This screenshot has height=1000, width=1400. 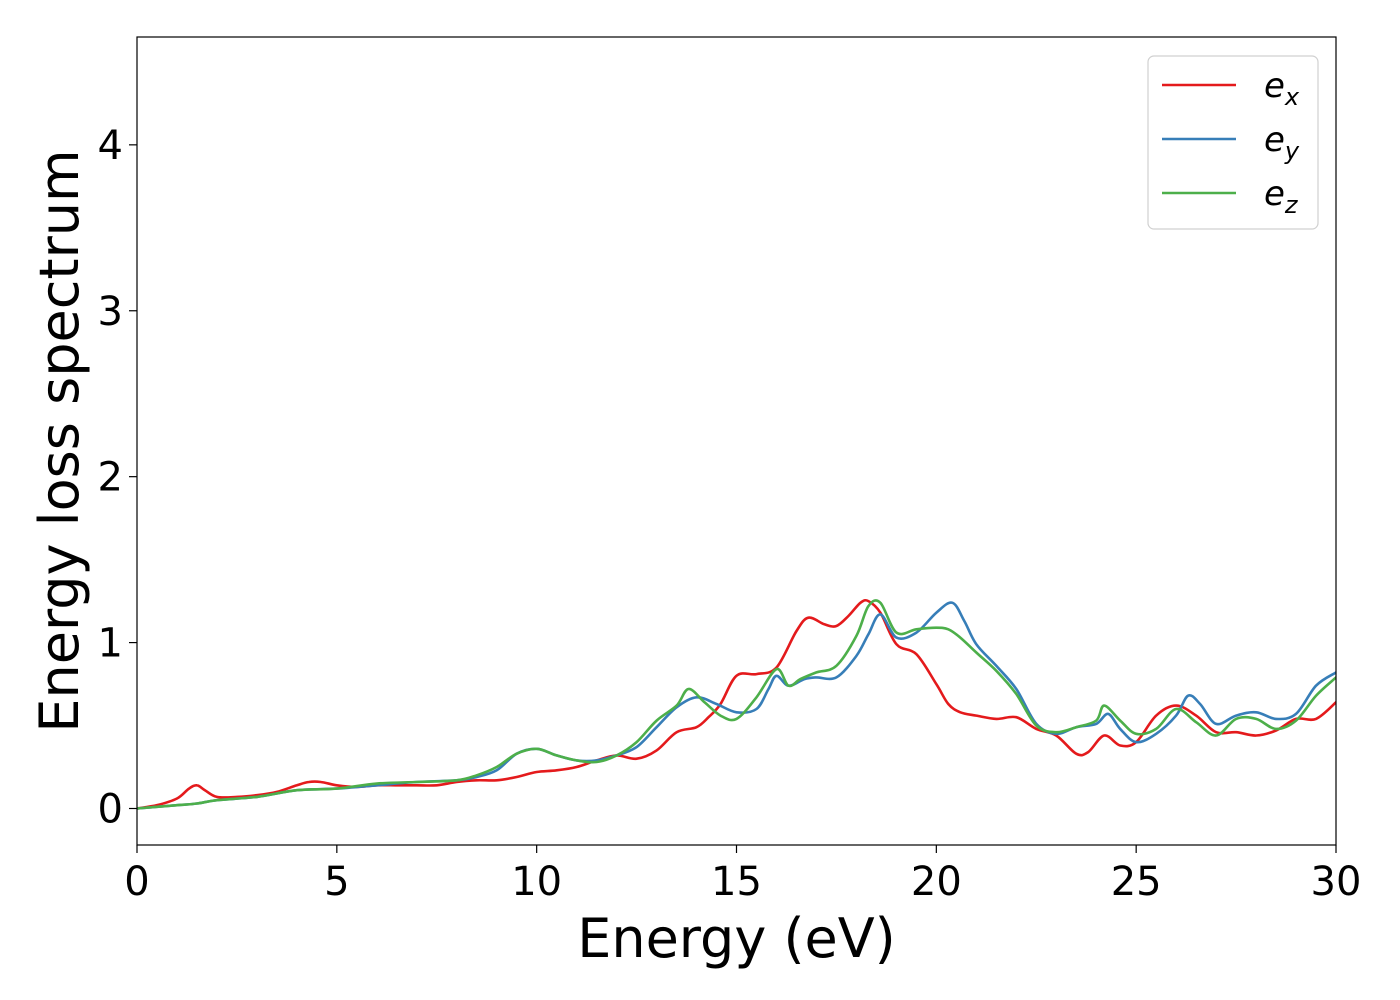 What do you see at coordinates (1336, 882) in the screenshot?
I see `x-tick-label: 30` at bounding box center [1336, 882].